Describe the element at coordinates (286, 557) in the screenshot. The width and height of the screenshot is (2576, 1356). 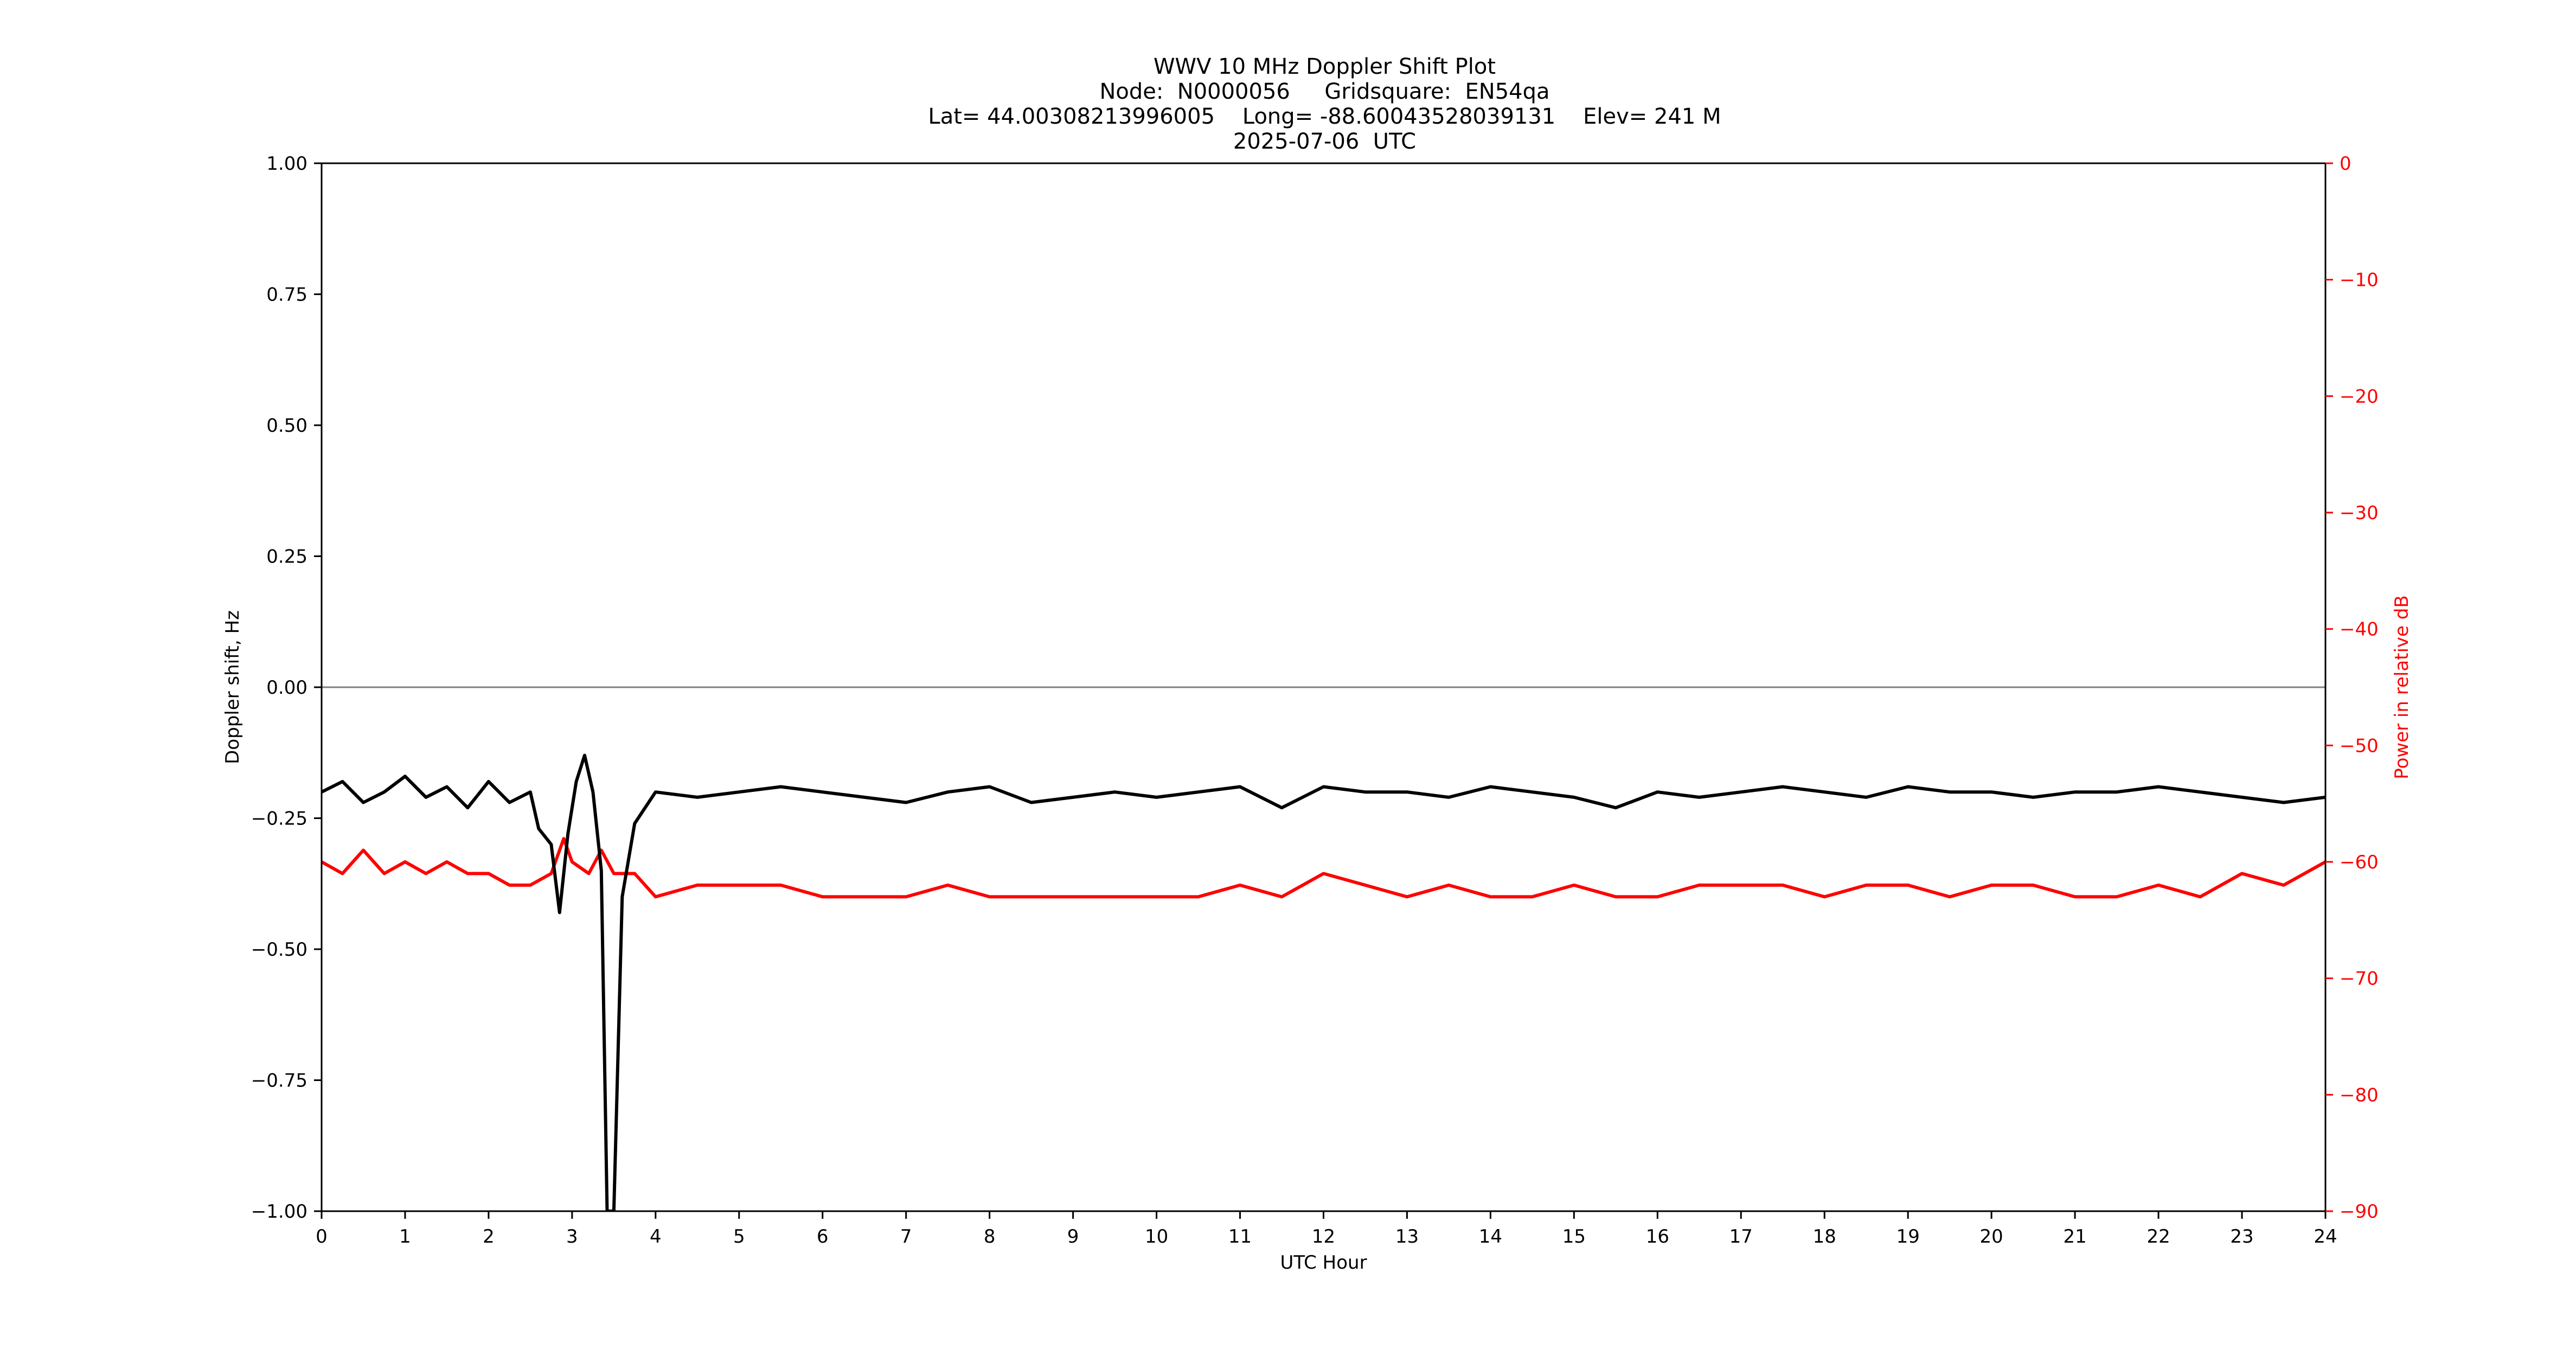
I see `y-tick-label: 0.25` at that location.